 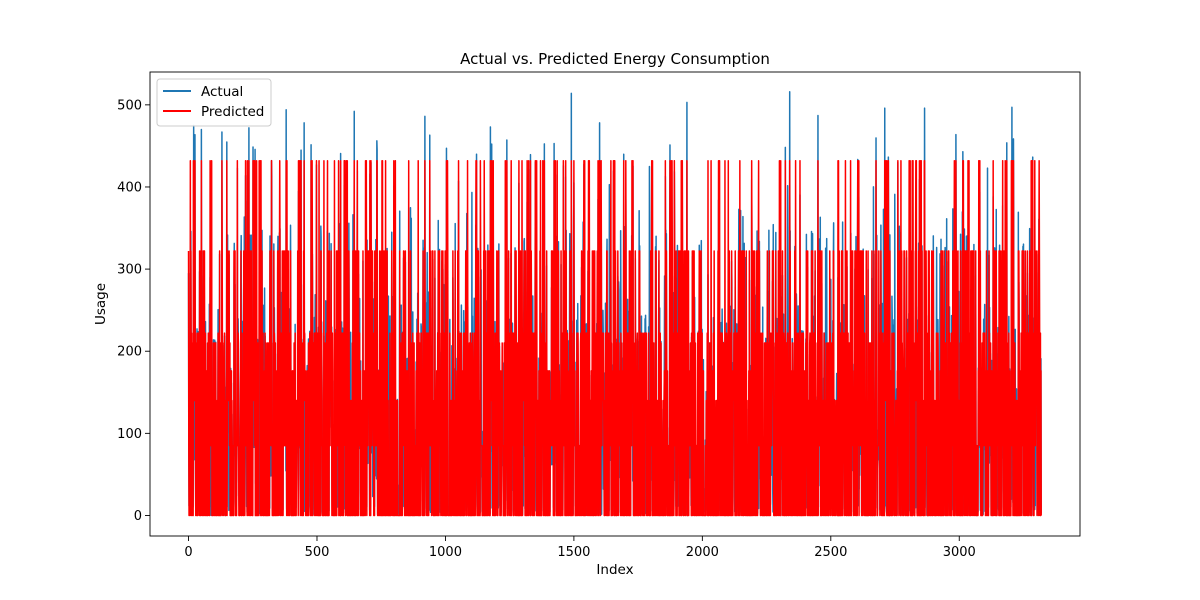 I want to click on x-tick-label: 3000, so click(x=959, y=552).